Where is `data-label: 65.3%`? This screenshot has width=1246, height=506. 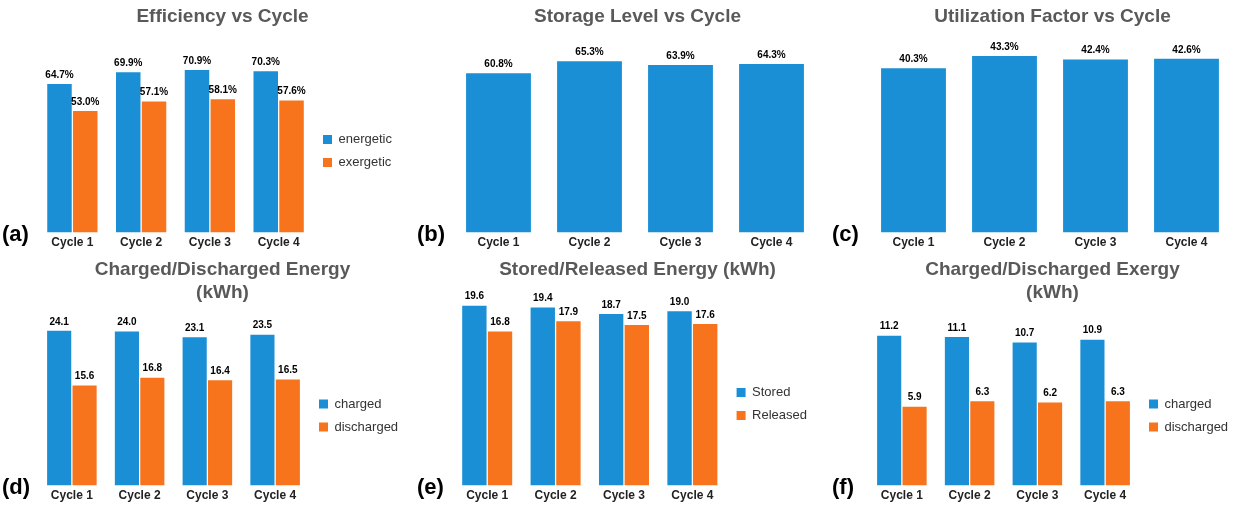 data-label: 65.3% is located at coordinates (589, 52).